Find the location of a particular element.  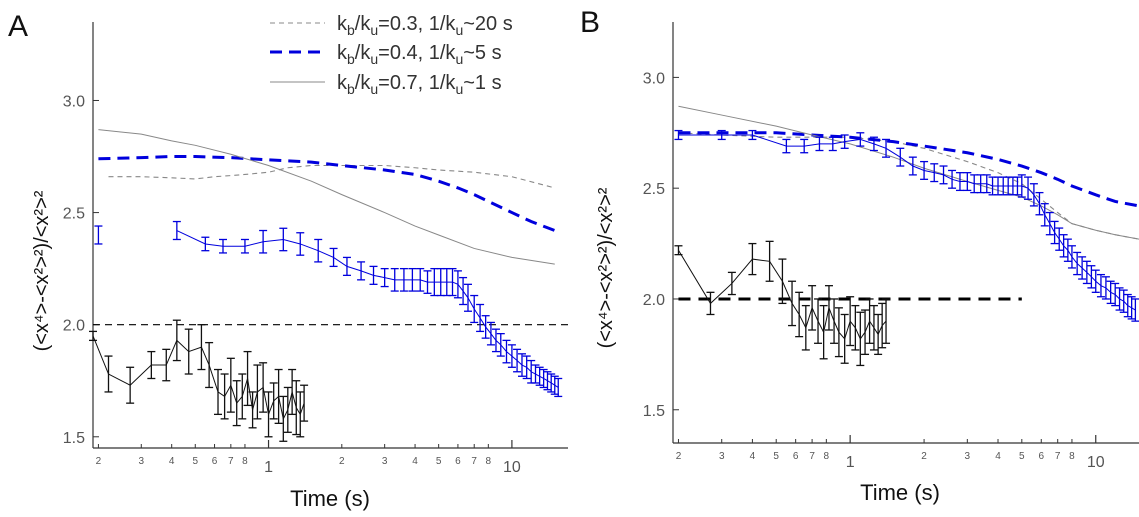

series-blue-data-line is located at coordinates (907, 222).